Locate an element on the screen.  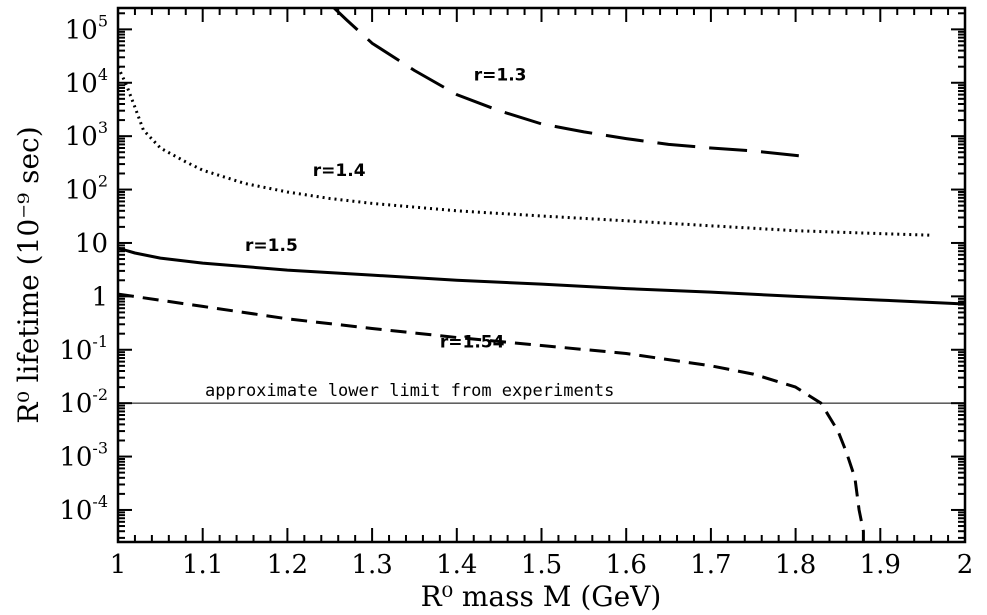
y-axis-label: R⁰ lifetime (10⁻⁹ sec) is located at coordinates (28, 274).